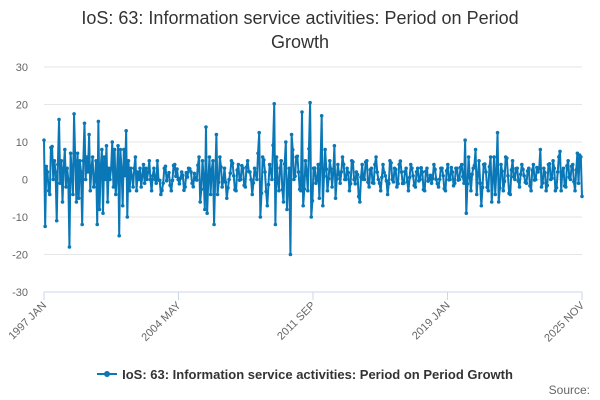 The image size is (600, 400). What do you see at coordinates (25, 181) in the screenshot?
I see `y-tick-label: 0` at bounding box center [25, 181].